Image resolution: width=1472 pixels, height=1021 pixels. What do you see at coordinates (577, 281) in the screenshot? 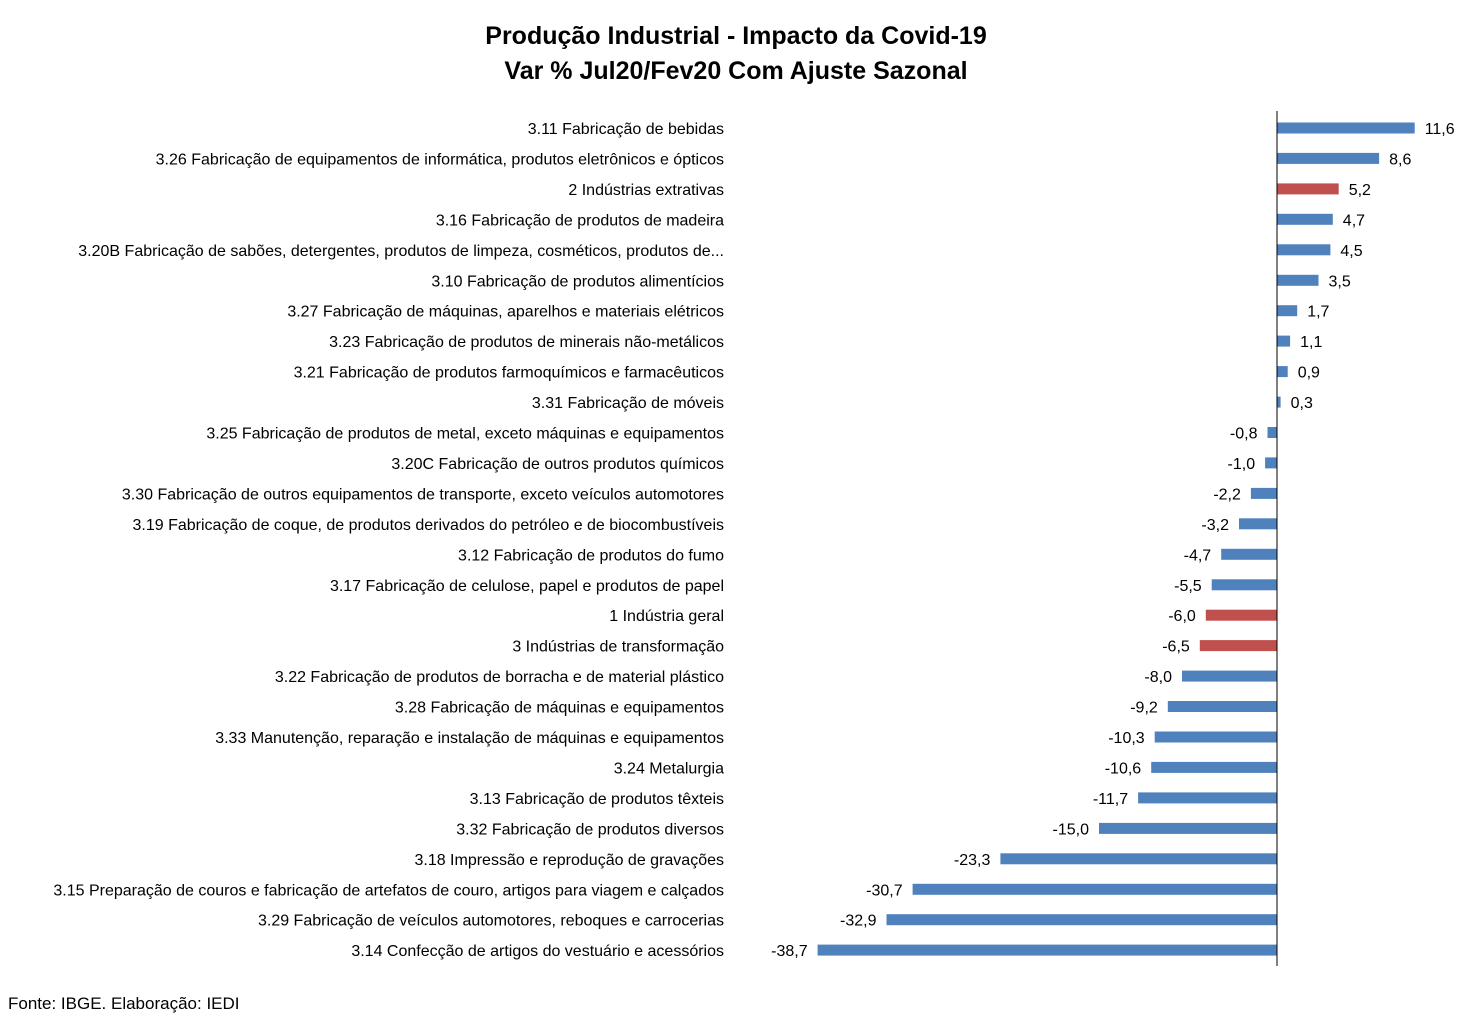
I see `category-label: 3.10 Fabricação de produtos alimentícios` at bounding box center [577, 281].